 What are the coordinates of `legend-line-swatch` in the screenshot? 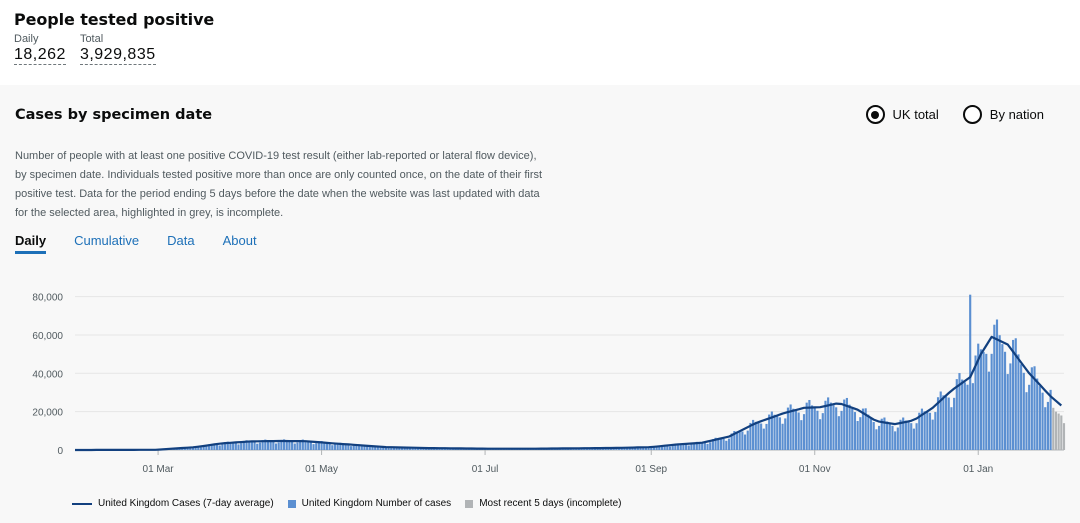 It's located at (82, 503).